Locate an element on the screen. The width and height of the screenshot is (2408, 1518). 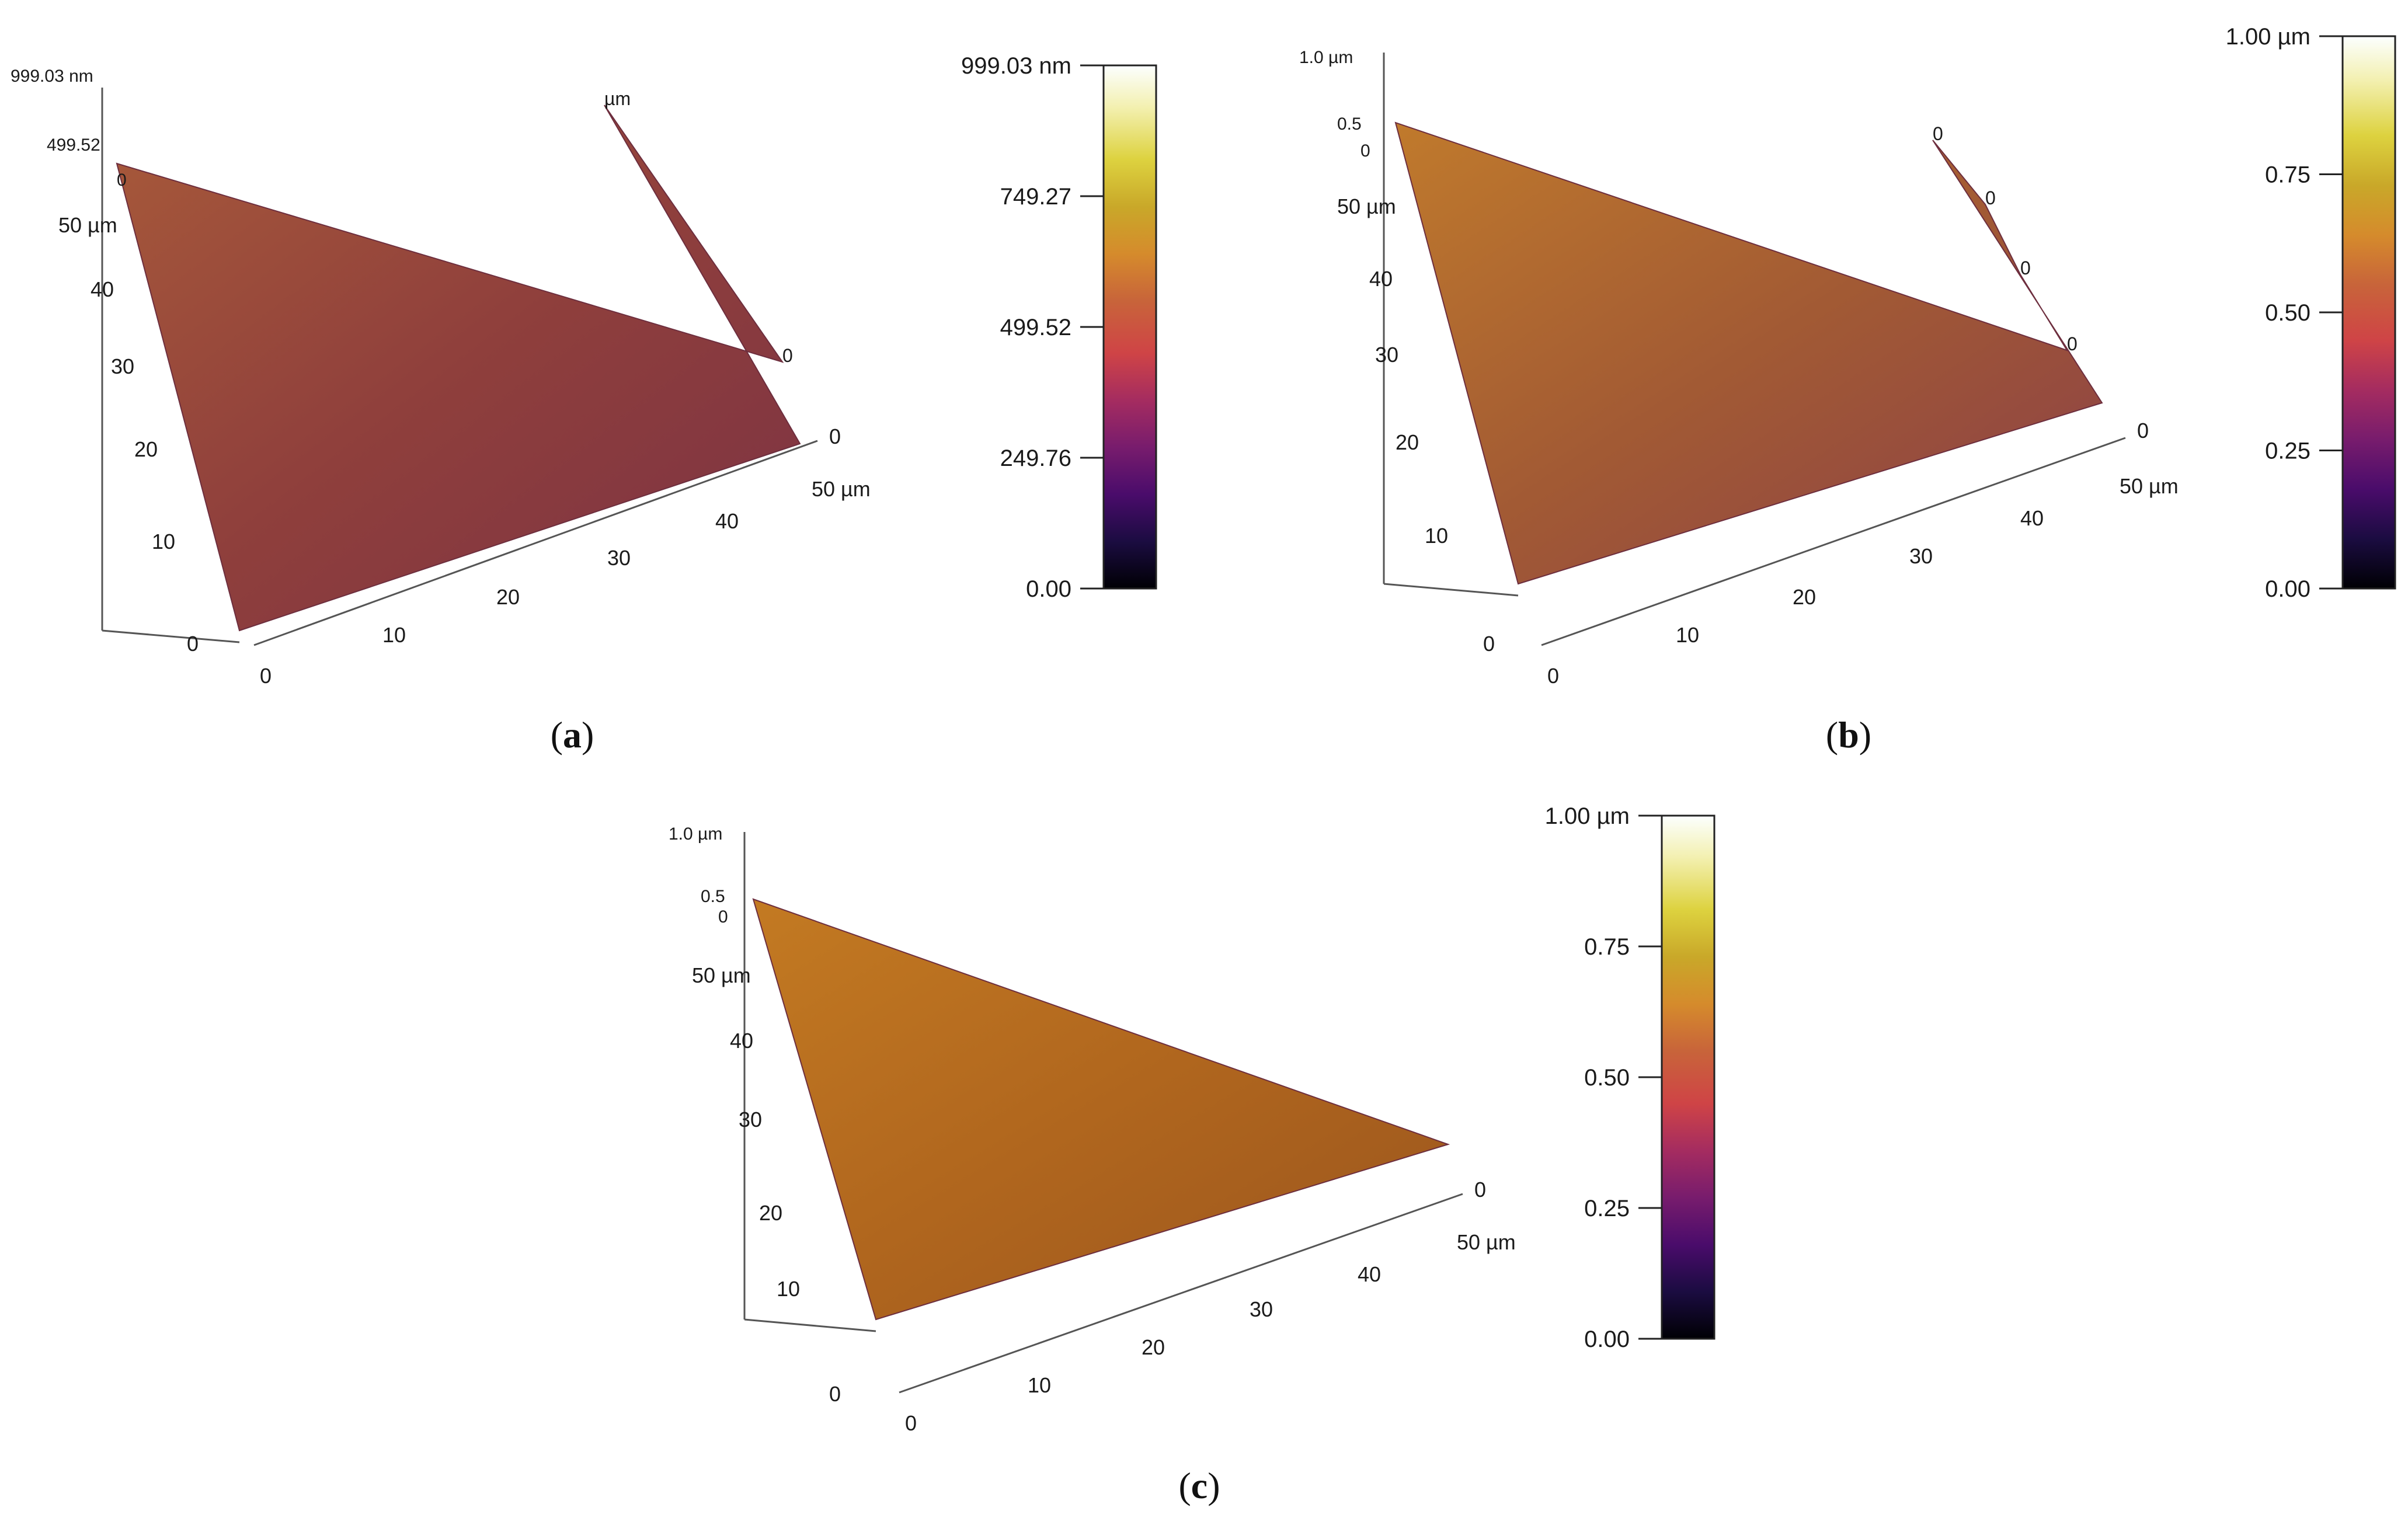
colorbar-tick-label: 999.03 nm is located at coordinates (1016, 66).